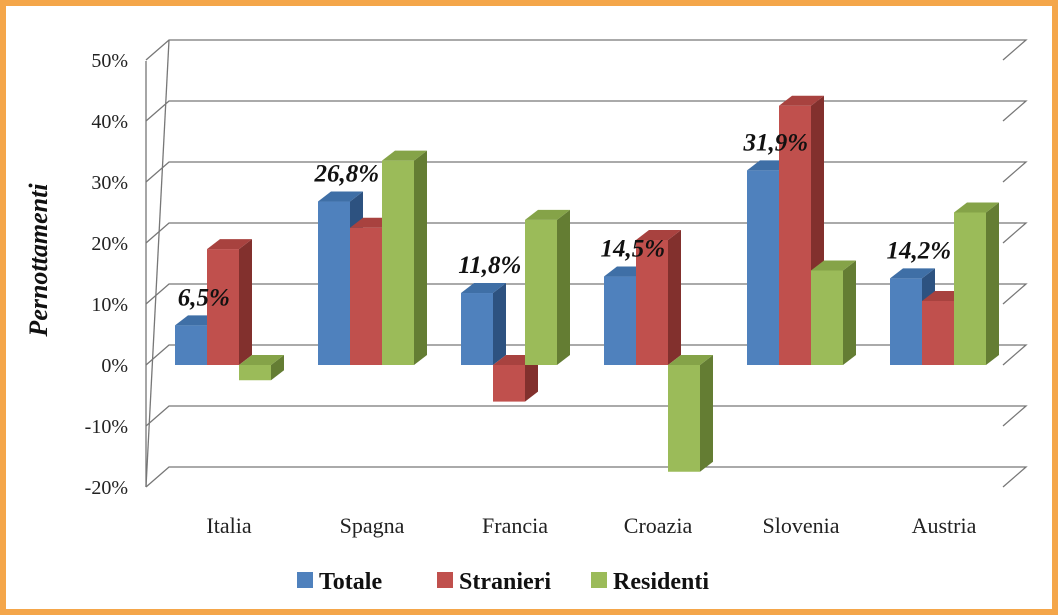 This screenshot has width=1058, height=615. Describe the element at coordinates (106, 427) in the screenshot. I see `y-tick-label: -10%` at that location.